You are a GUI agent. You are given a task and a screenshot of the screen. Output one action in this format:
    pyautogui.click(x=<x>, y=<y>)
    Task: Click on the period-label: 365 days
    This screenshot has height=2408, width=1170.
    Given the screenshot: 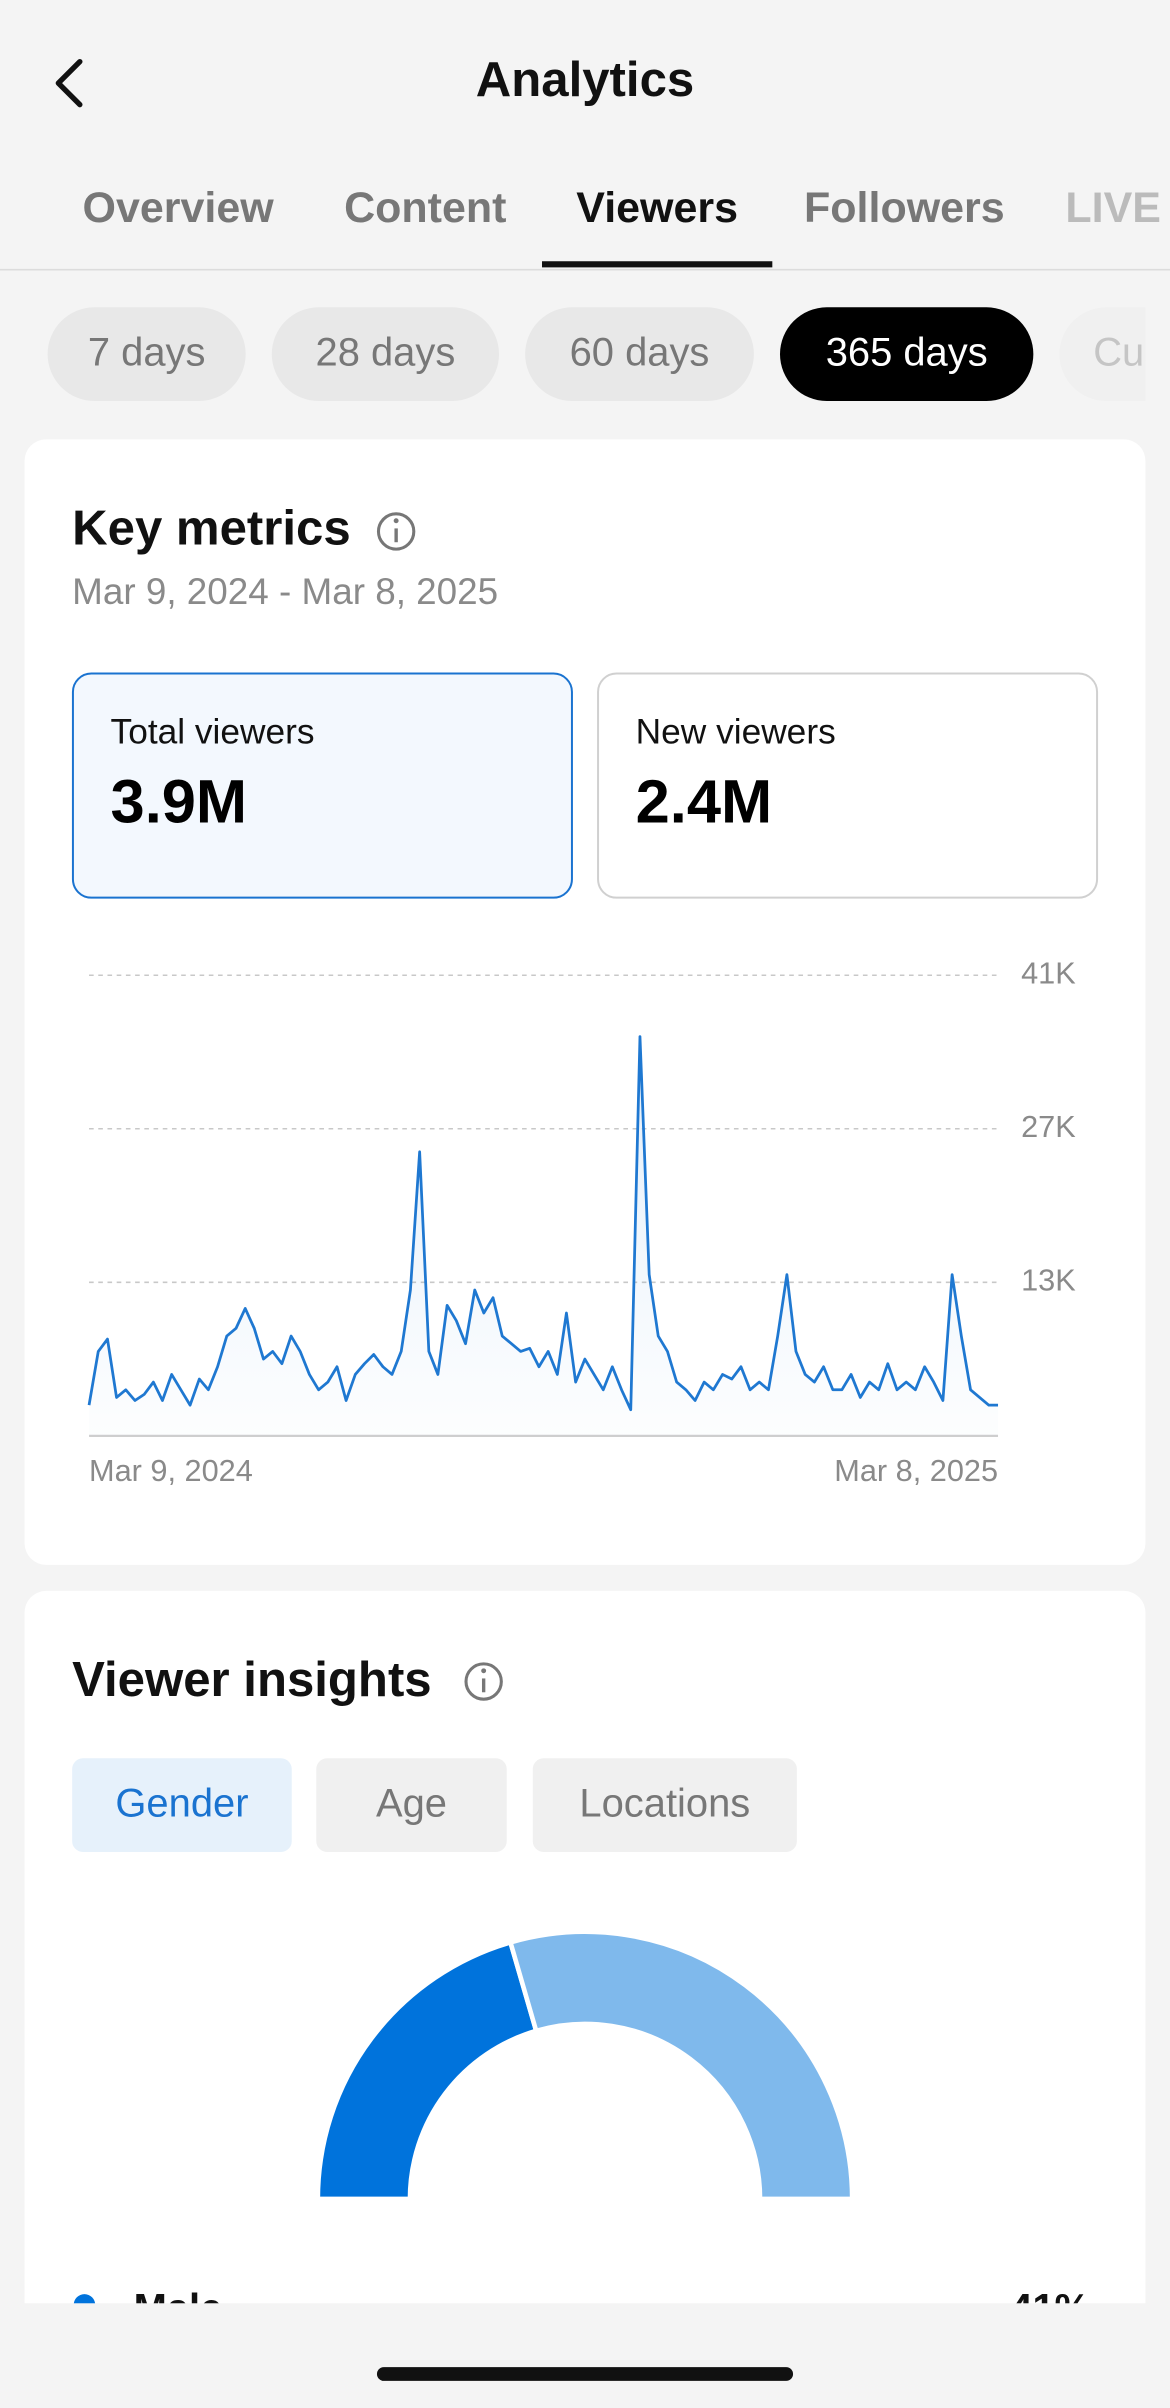 What is the action you would take?
    pyautogui.click(x=907, y=352)
    